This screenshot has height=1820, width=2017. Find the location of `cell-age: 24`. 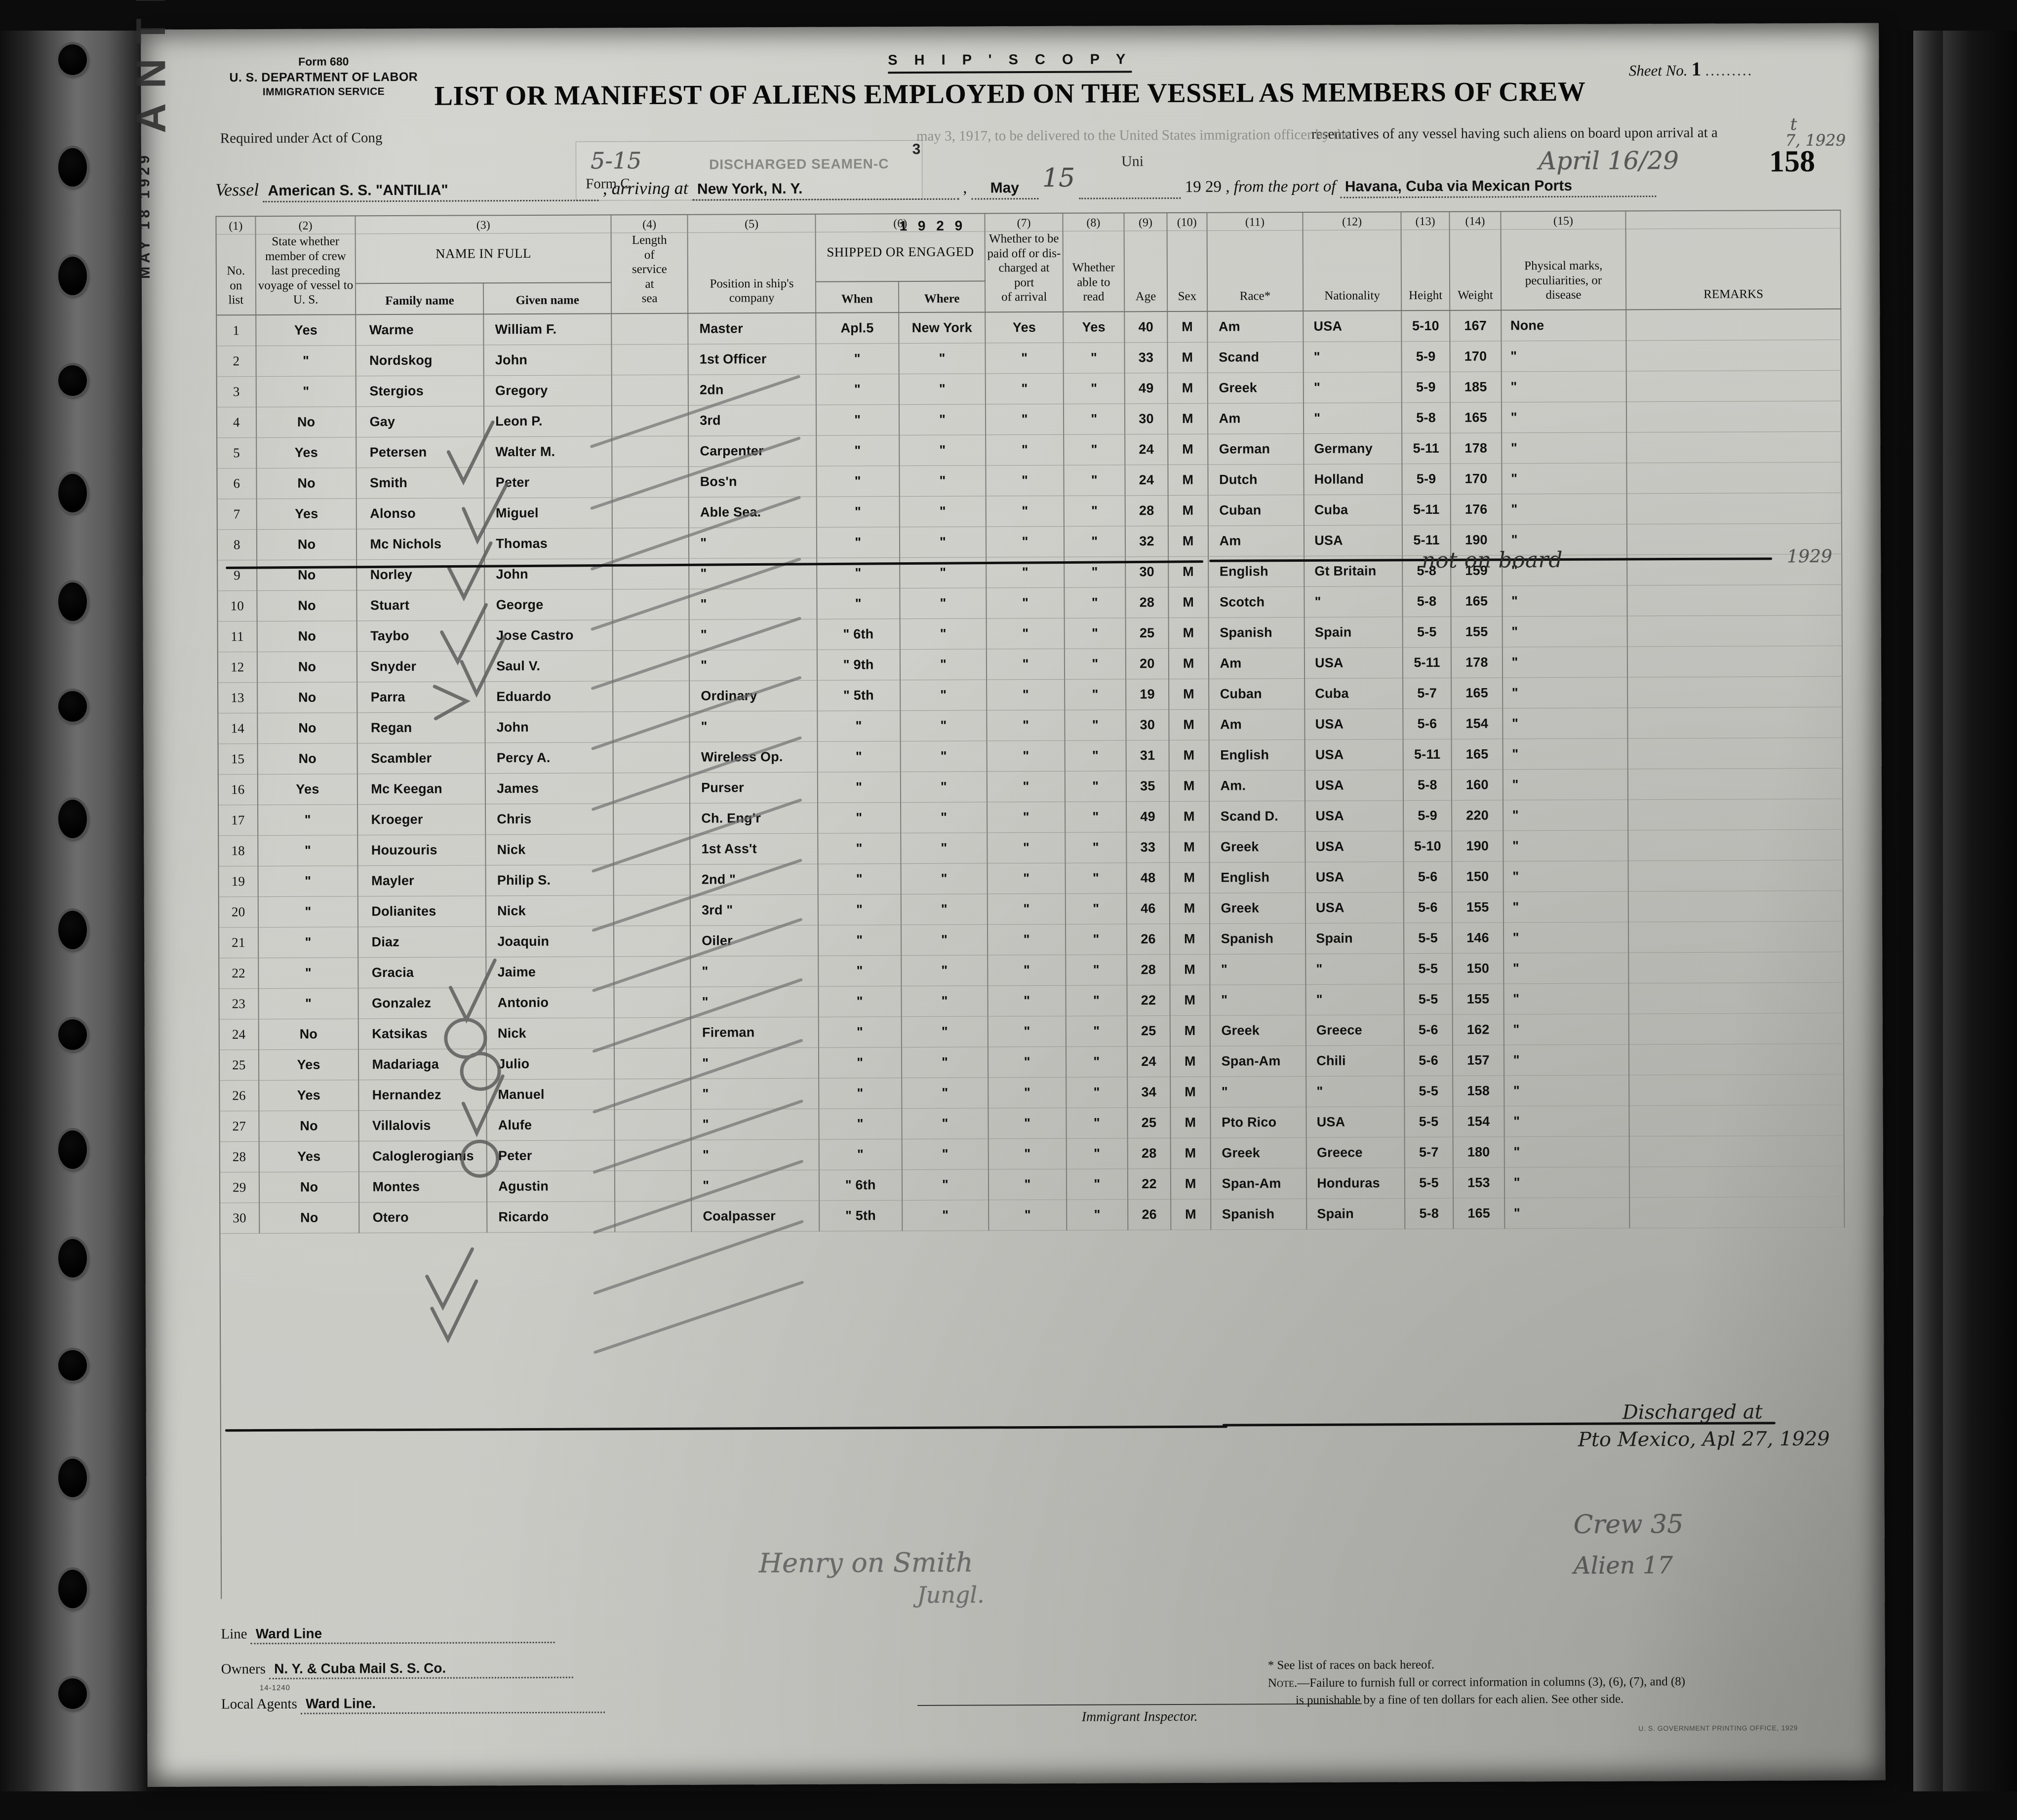

cell-age: 24 is located at coordinates (1149, 1061).